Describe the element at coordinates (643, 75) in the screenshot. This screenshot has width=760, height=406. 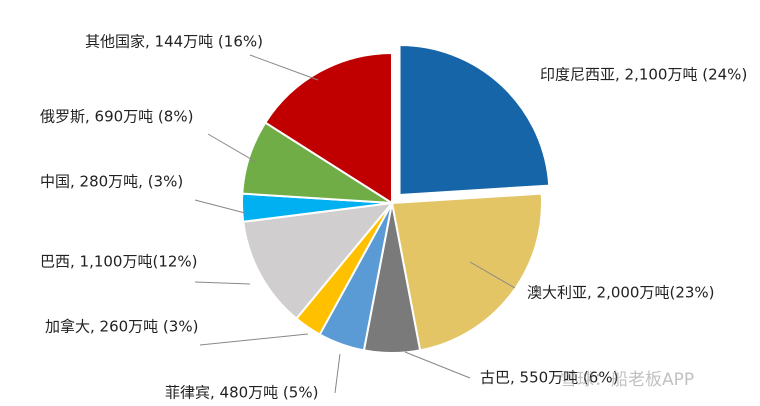
I see `slice-label: 印度尼西亚, 2,100万吨 (24%)` at that location.